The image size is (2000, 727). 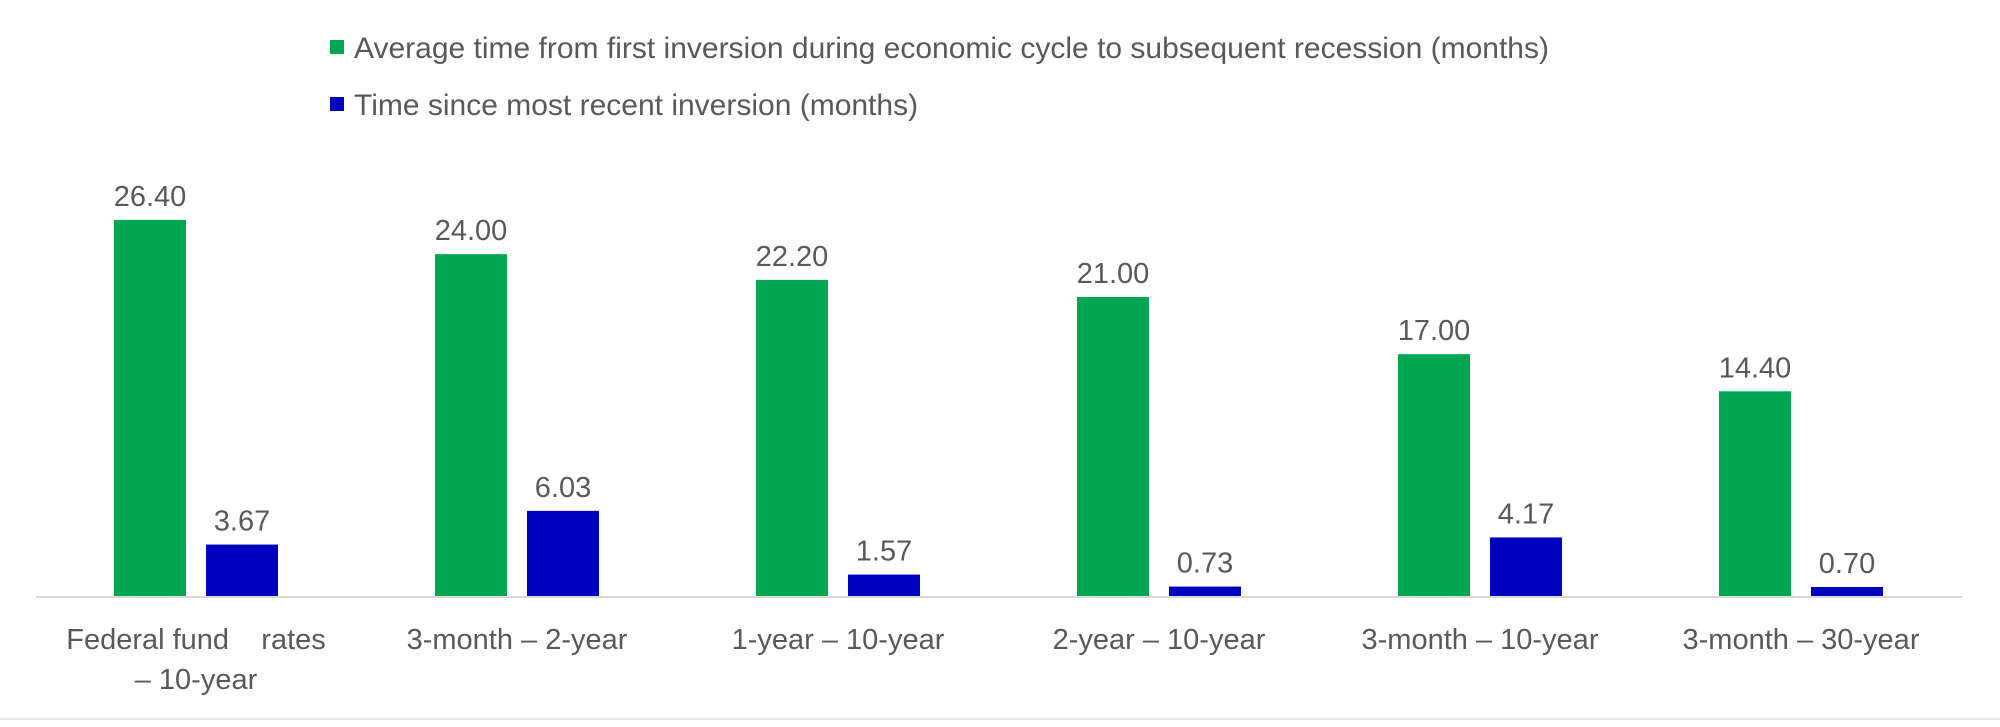 I want to click on x-tick-label-1-line-2: – 10-year, so click(x=196, y=680).